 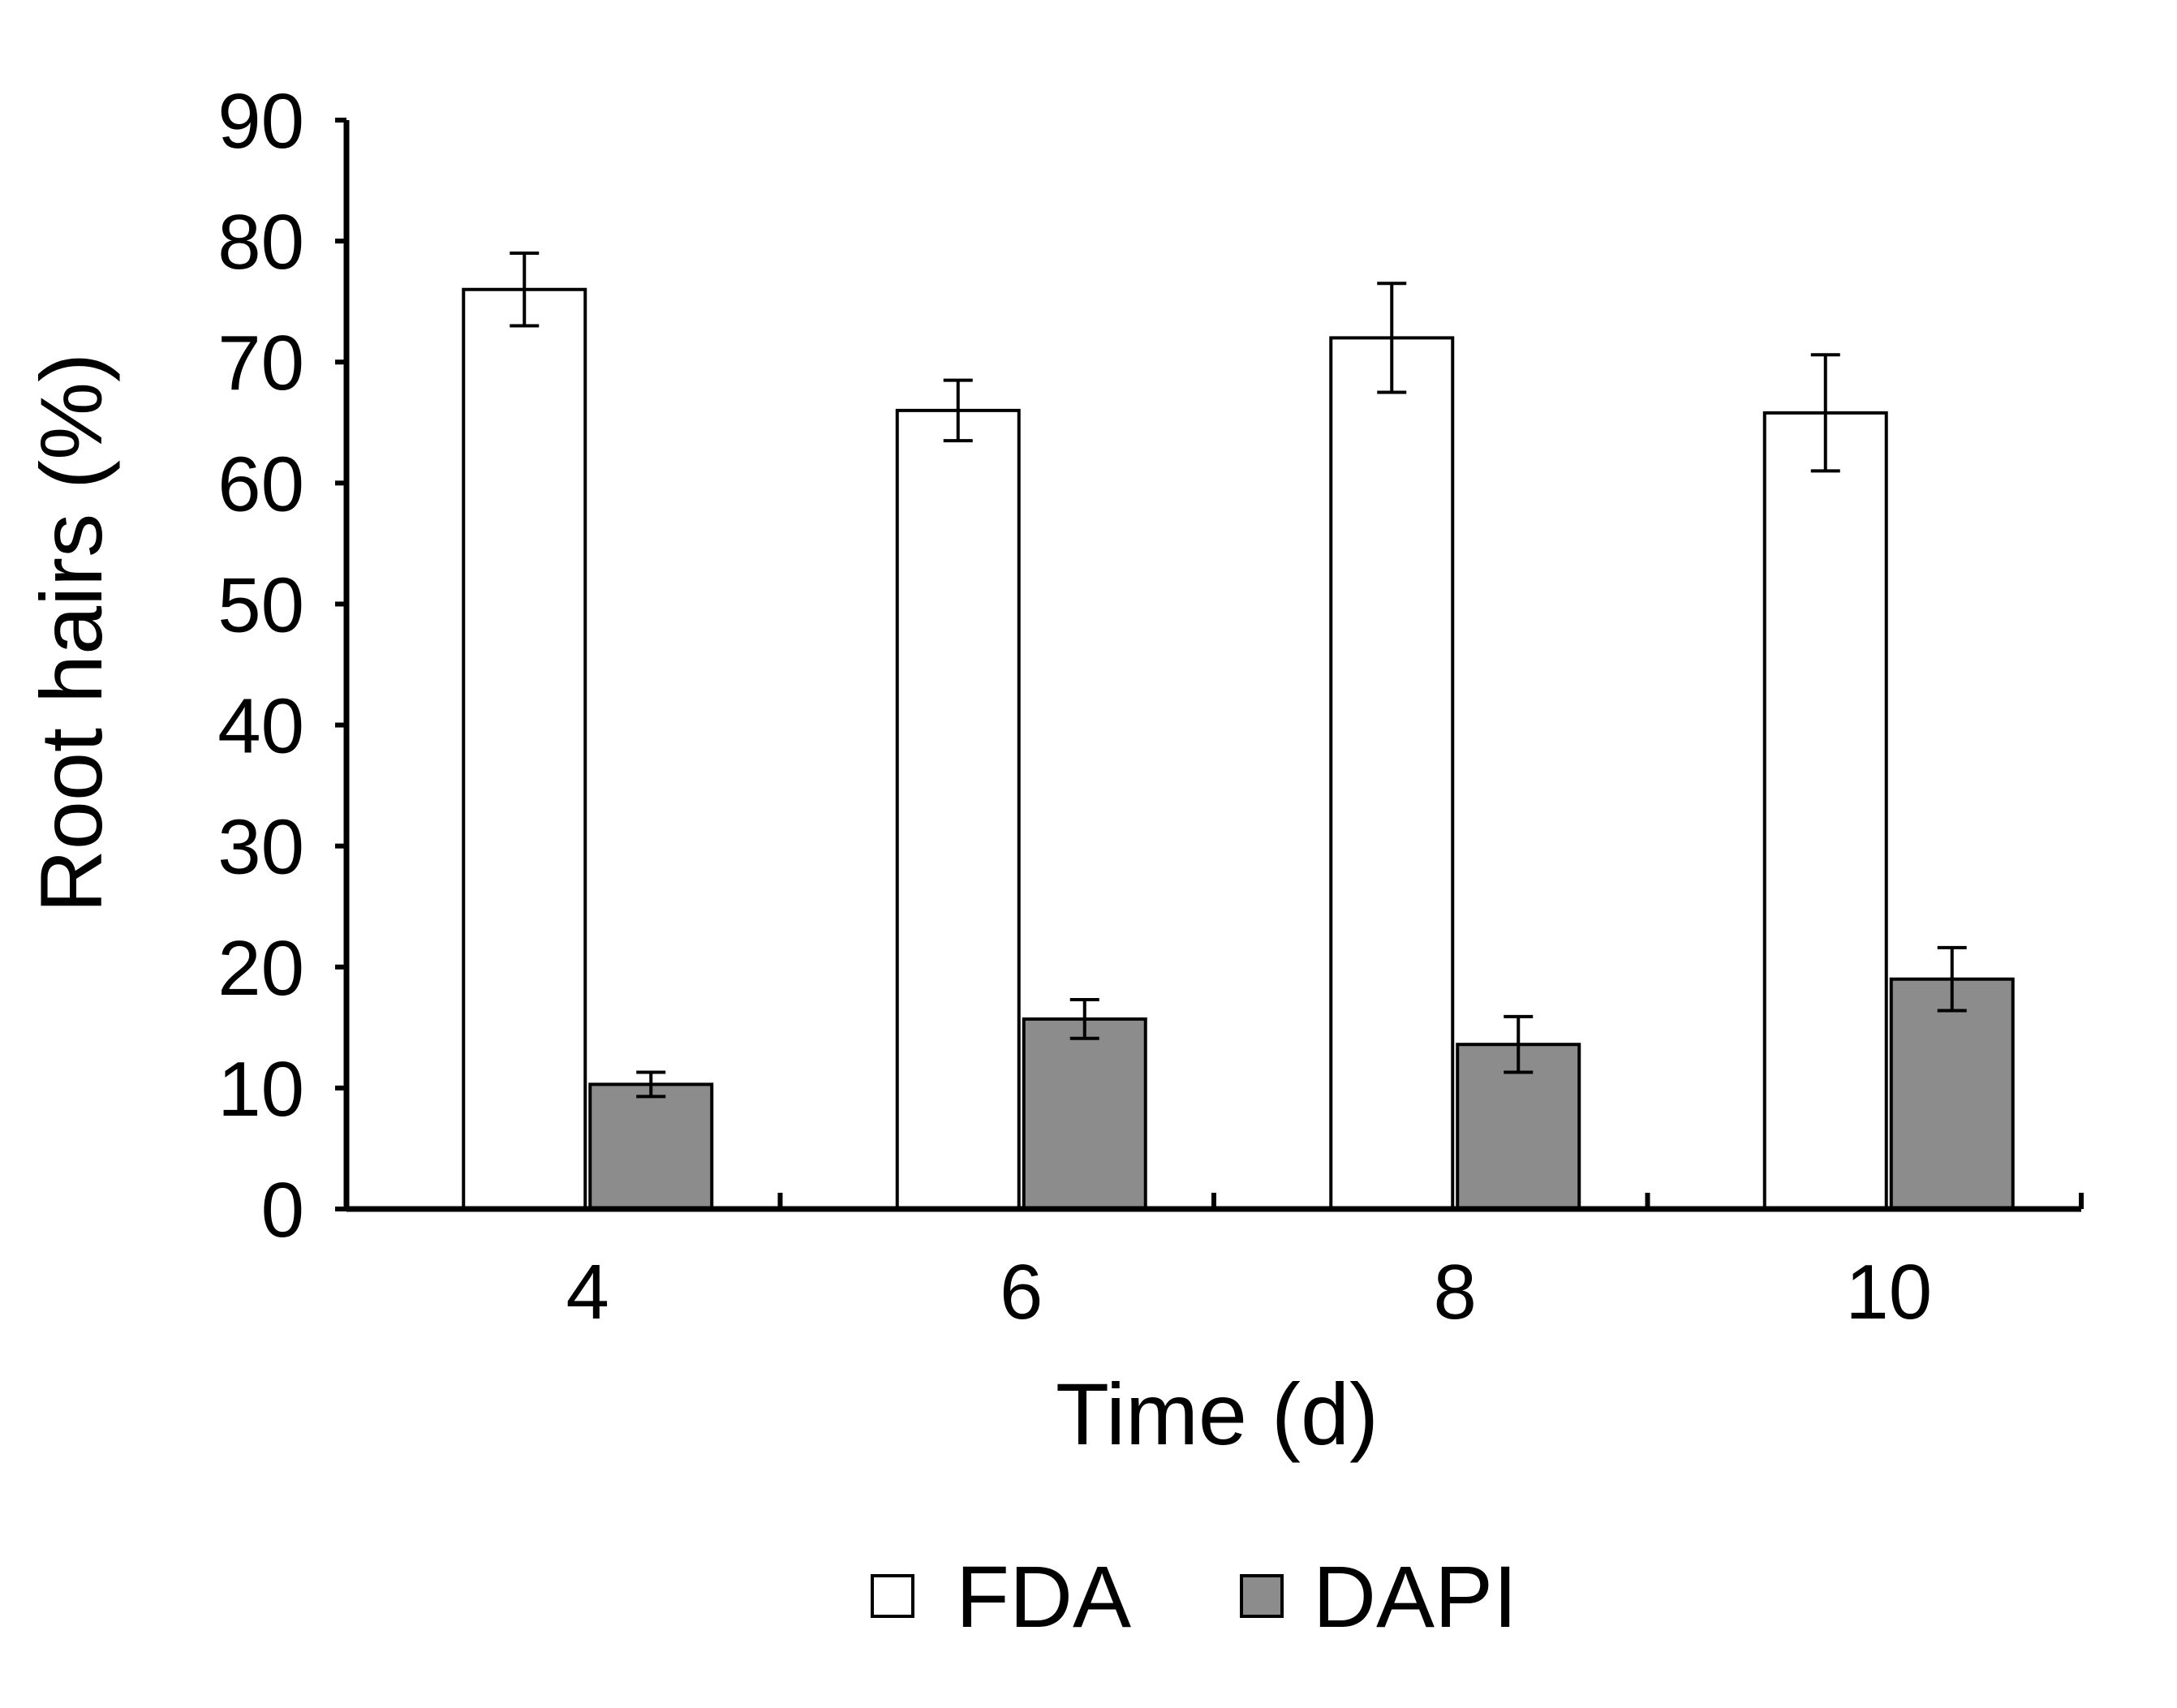 What do you see at coordinates (1217, 1414) in the screenshot?
I see `x-axis-title: Time (d)` at bounding box center [1217, 1414].